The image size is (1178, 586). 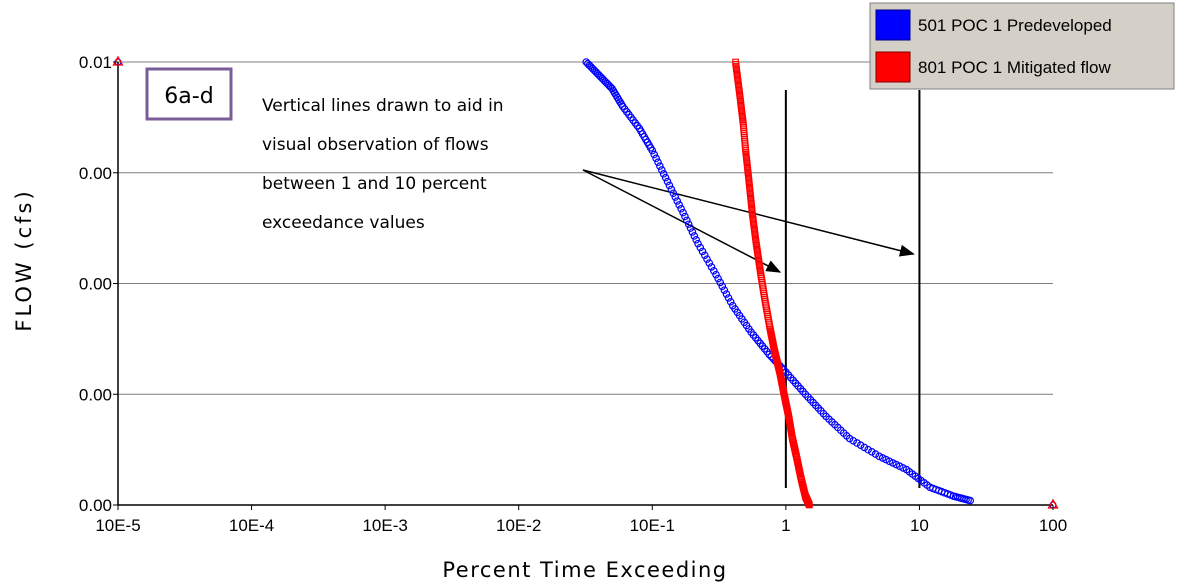 What do you see at coordinates (95, 62) in the screenshot?
I see `y-tick-label: 0.01` at bounding box center [95, 62].